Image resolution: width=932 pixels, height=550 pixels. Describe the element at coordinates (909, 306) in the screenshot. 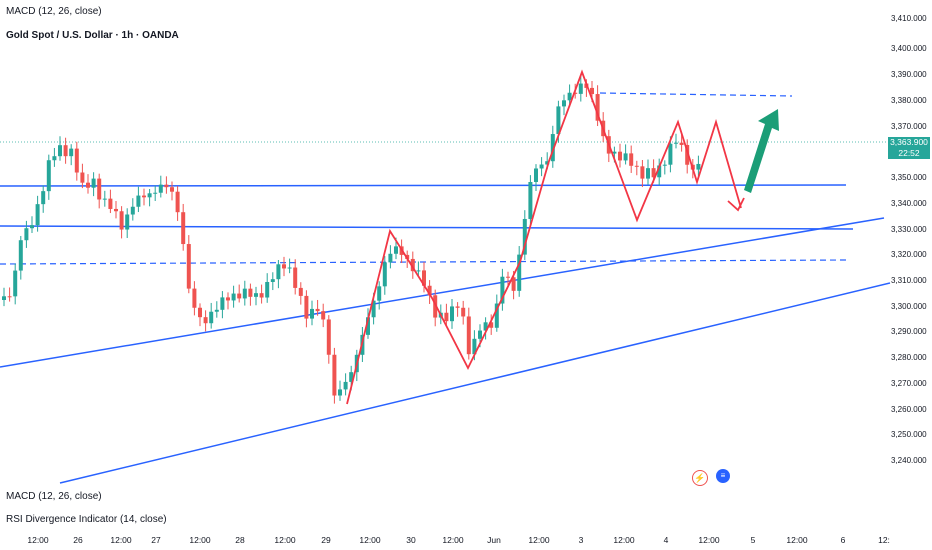

I see `price-tick: 3,300.000` at that location.